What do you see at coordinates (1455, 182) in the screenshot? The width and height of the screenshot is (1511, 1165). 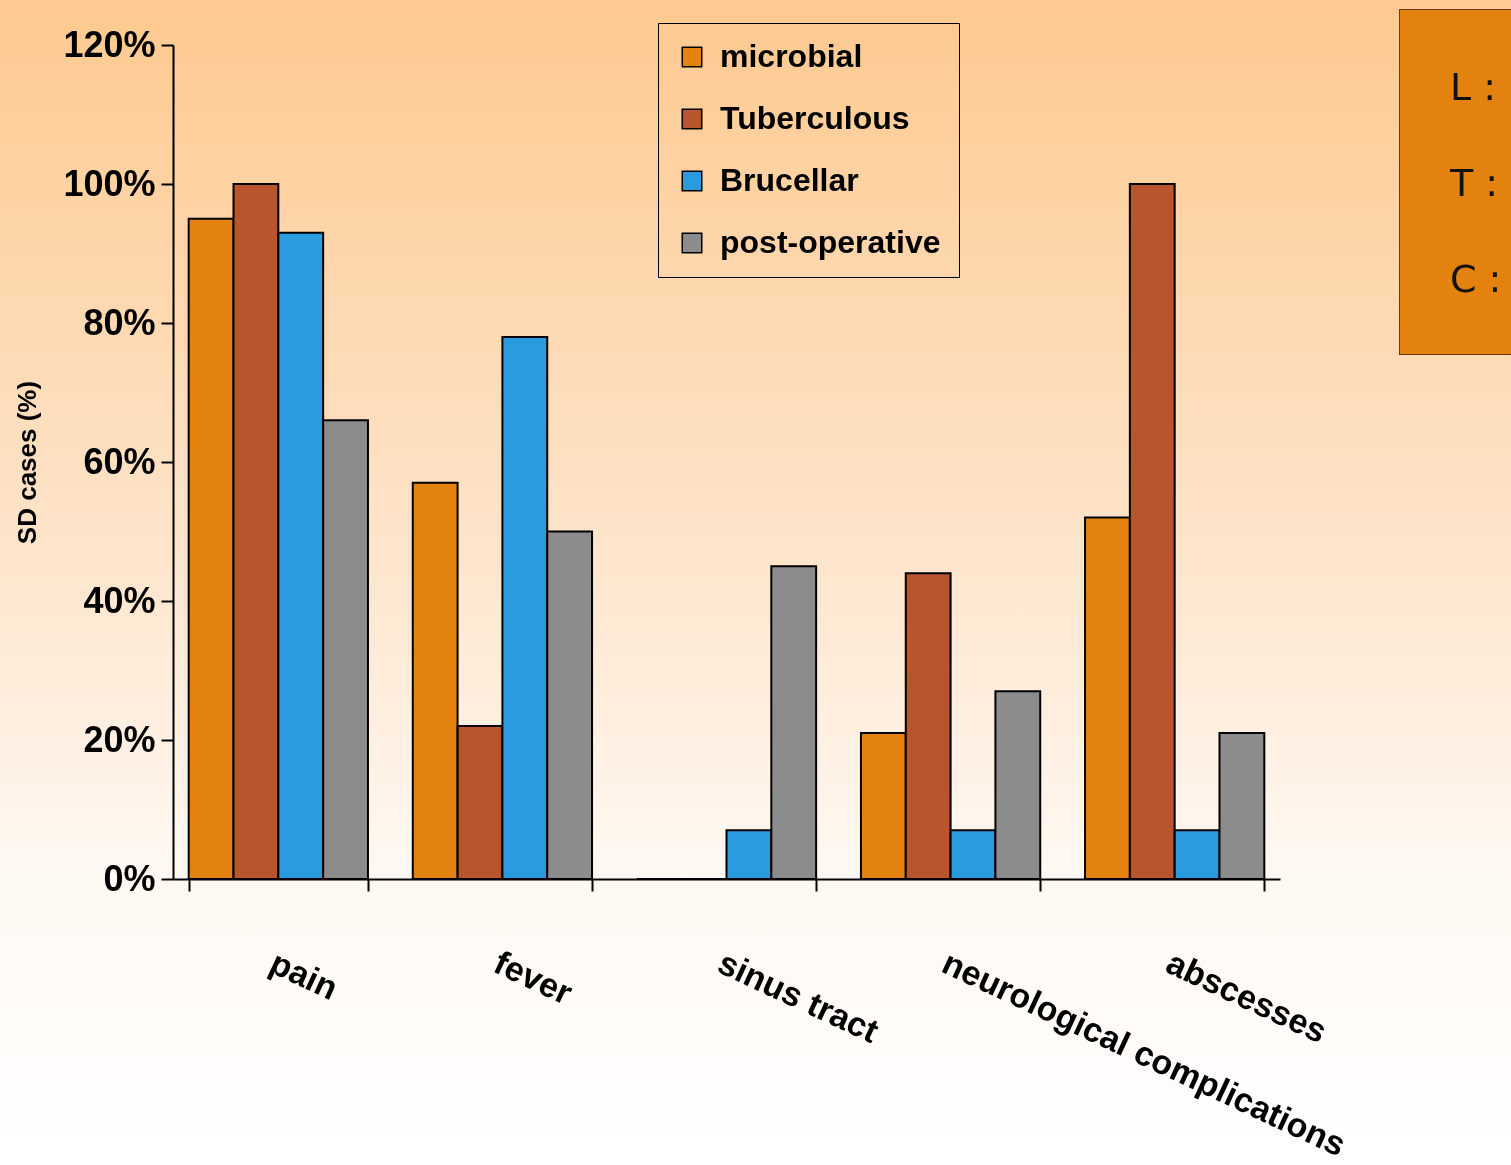 I see `note-box: L : T : C :` at bounding box center [1455, 182].